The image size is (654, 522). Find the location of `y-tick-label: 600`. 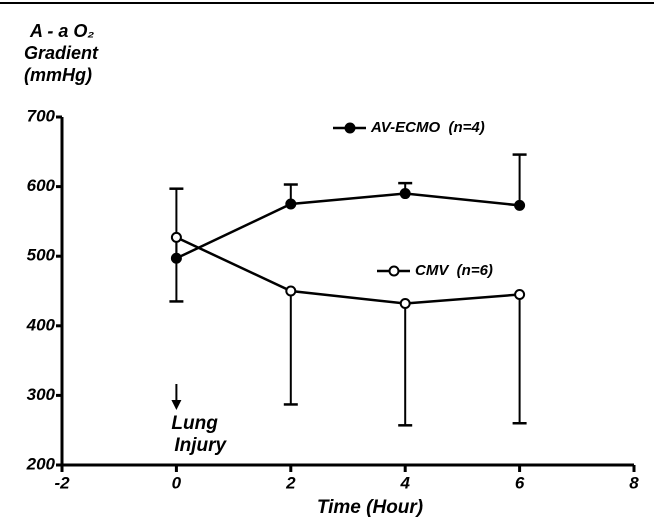

y-tick-label: 600 is located at coordinates (41, 185).